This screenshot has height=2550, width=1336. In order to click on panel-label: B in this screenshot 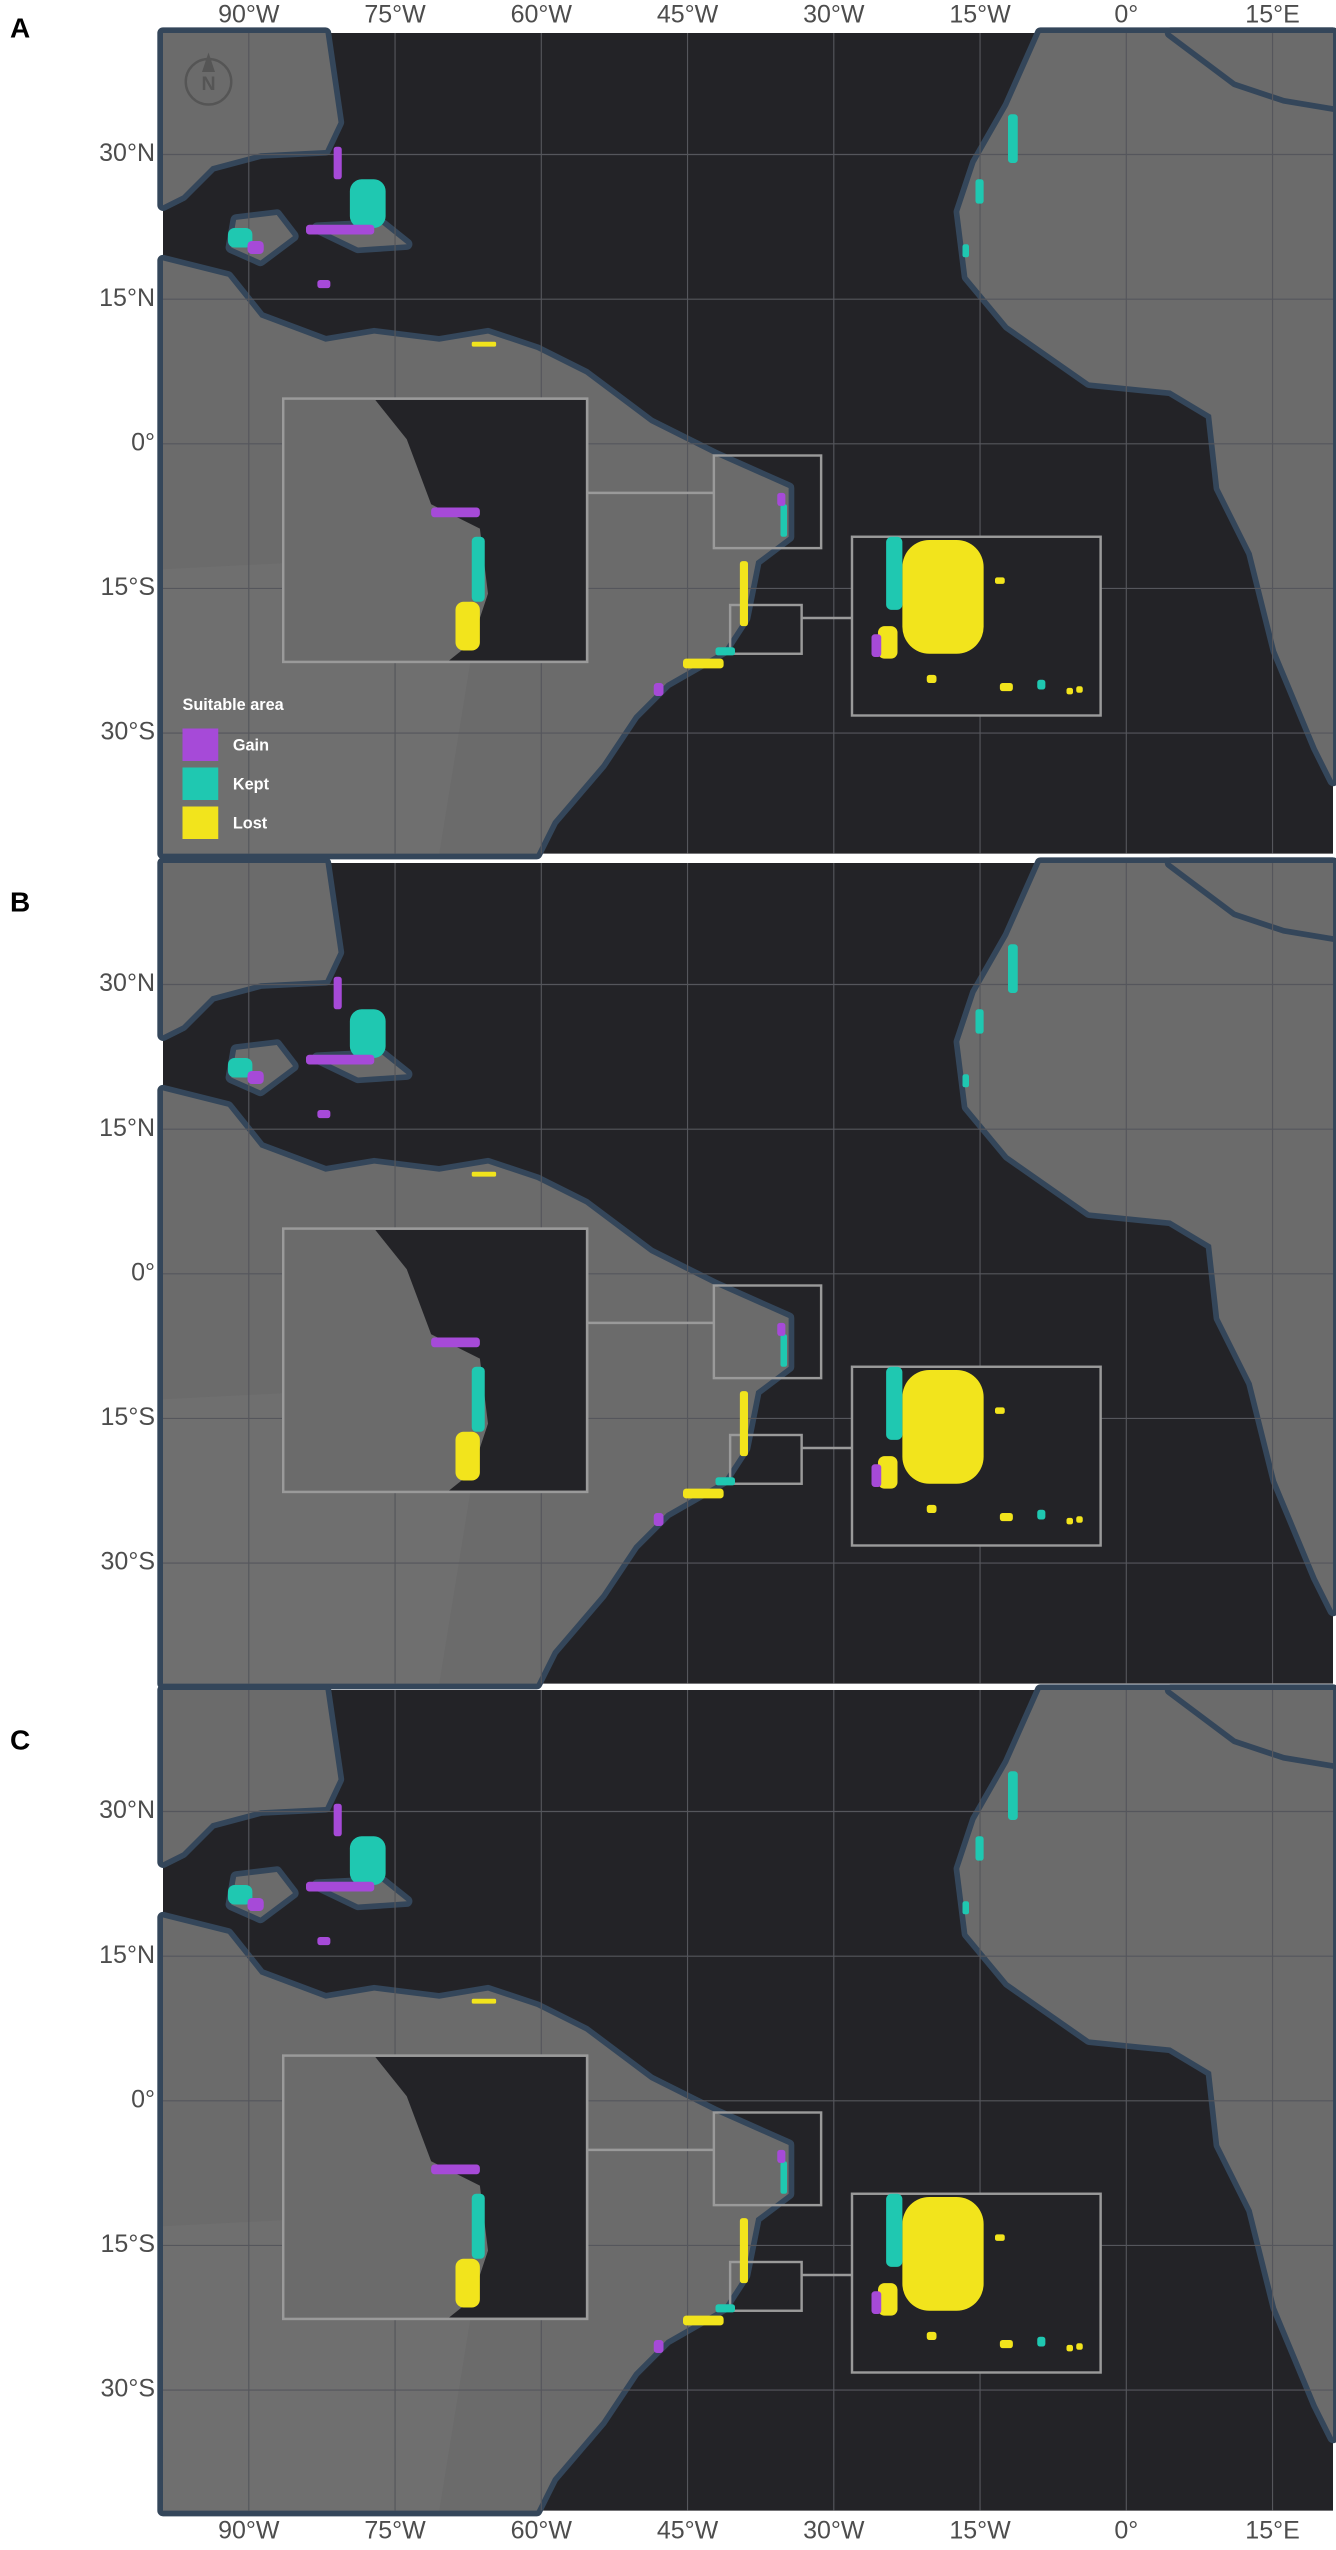, I will do `click(20, 901)`.